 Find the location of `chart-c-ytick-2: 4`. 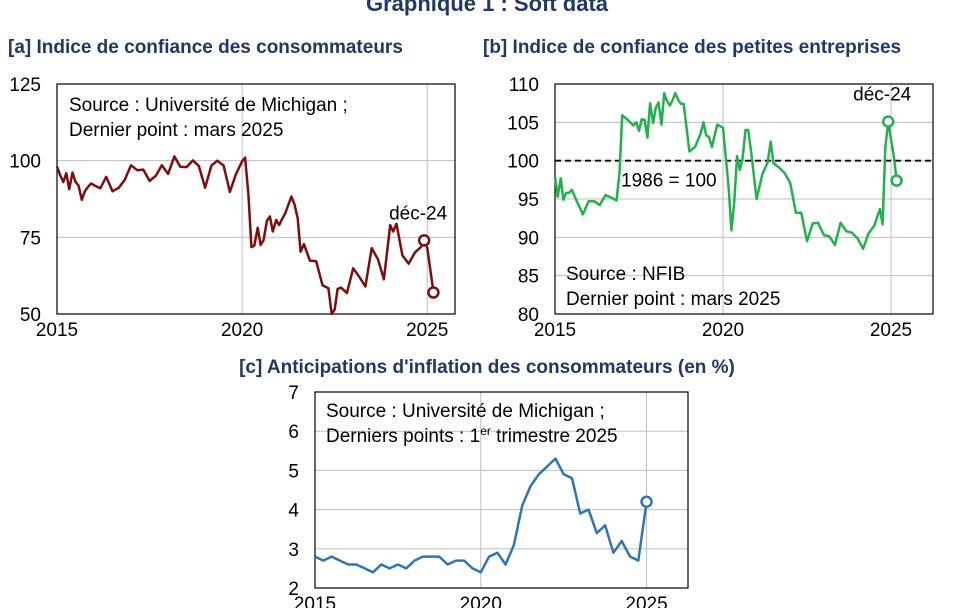

chart-c-ytick-2: 4 is located at coordinates (293, 511).